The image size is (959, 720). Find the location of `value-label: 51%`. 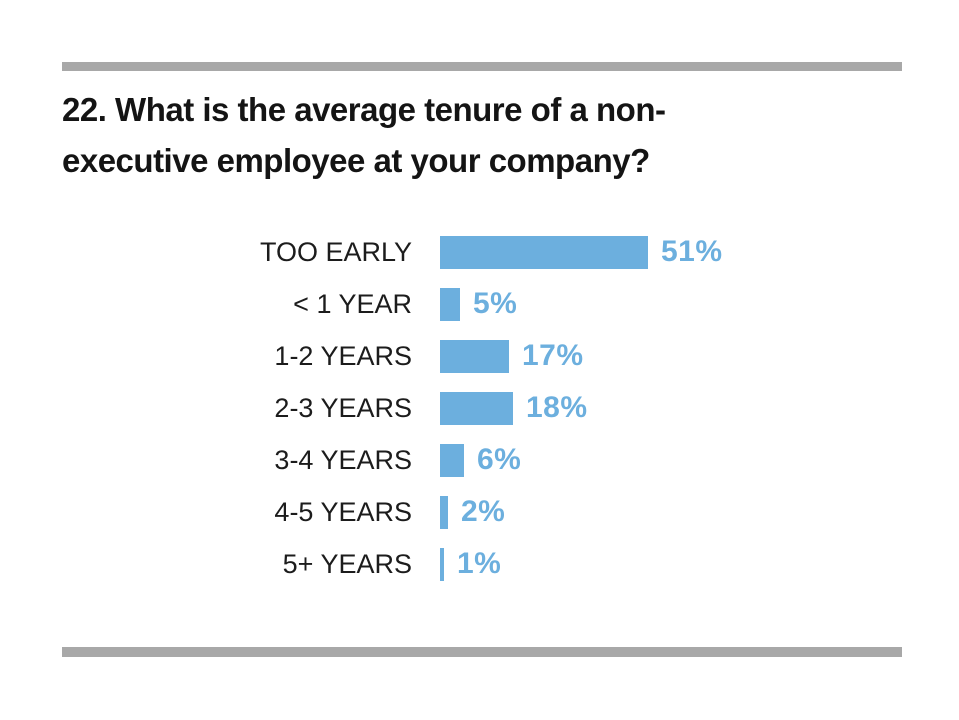

value-label: 51% is located at coordinates (692, 251).